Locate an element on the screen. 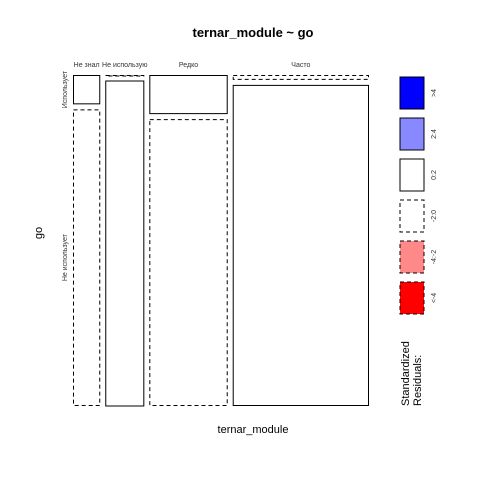  x-tick-label-2: Редко is located at coordinates (188, 65).